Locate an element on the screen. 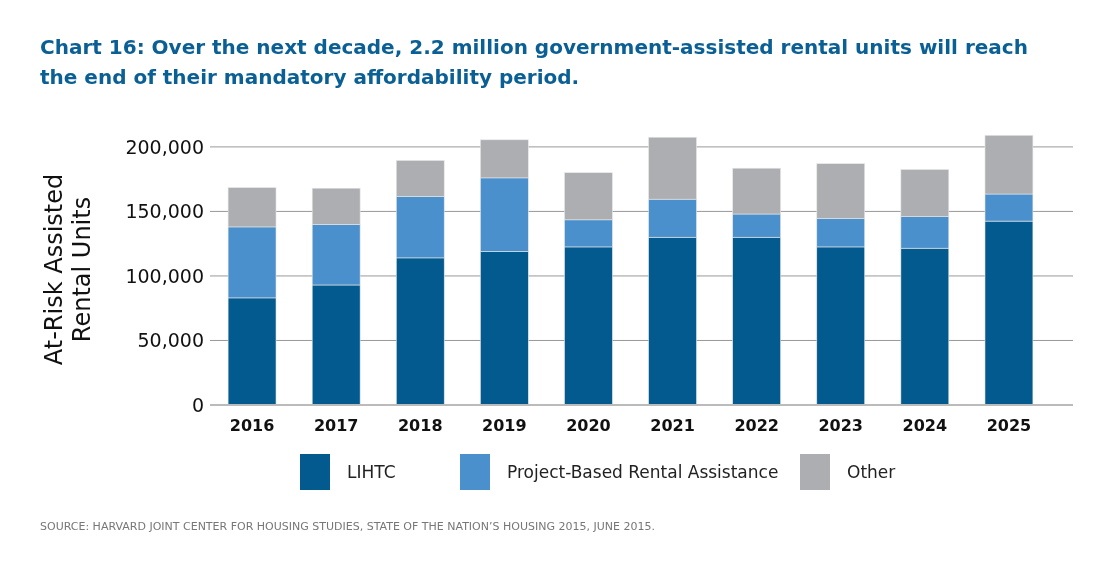 This screenshot has width=1100, height=564. y-tick-label: 200,000 is located at coordinates (164, 146).